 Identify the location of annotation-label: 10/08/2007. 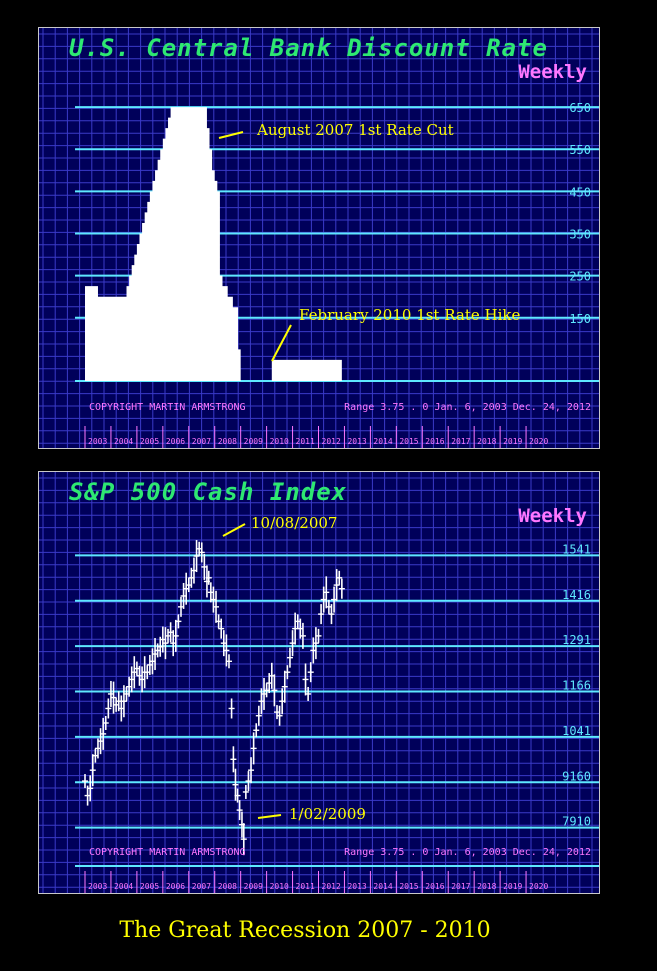
(294, 523).